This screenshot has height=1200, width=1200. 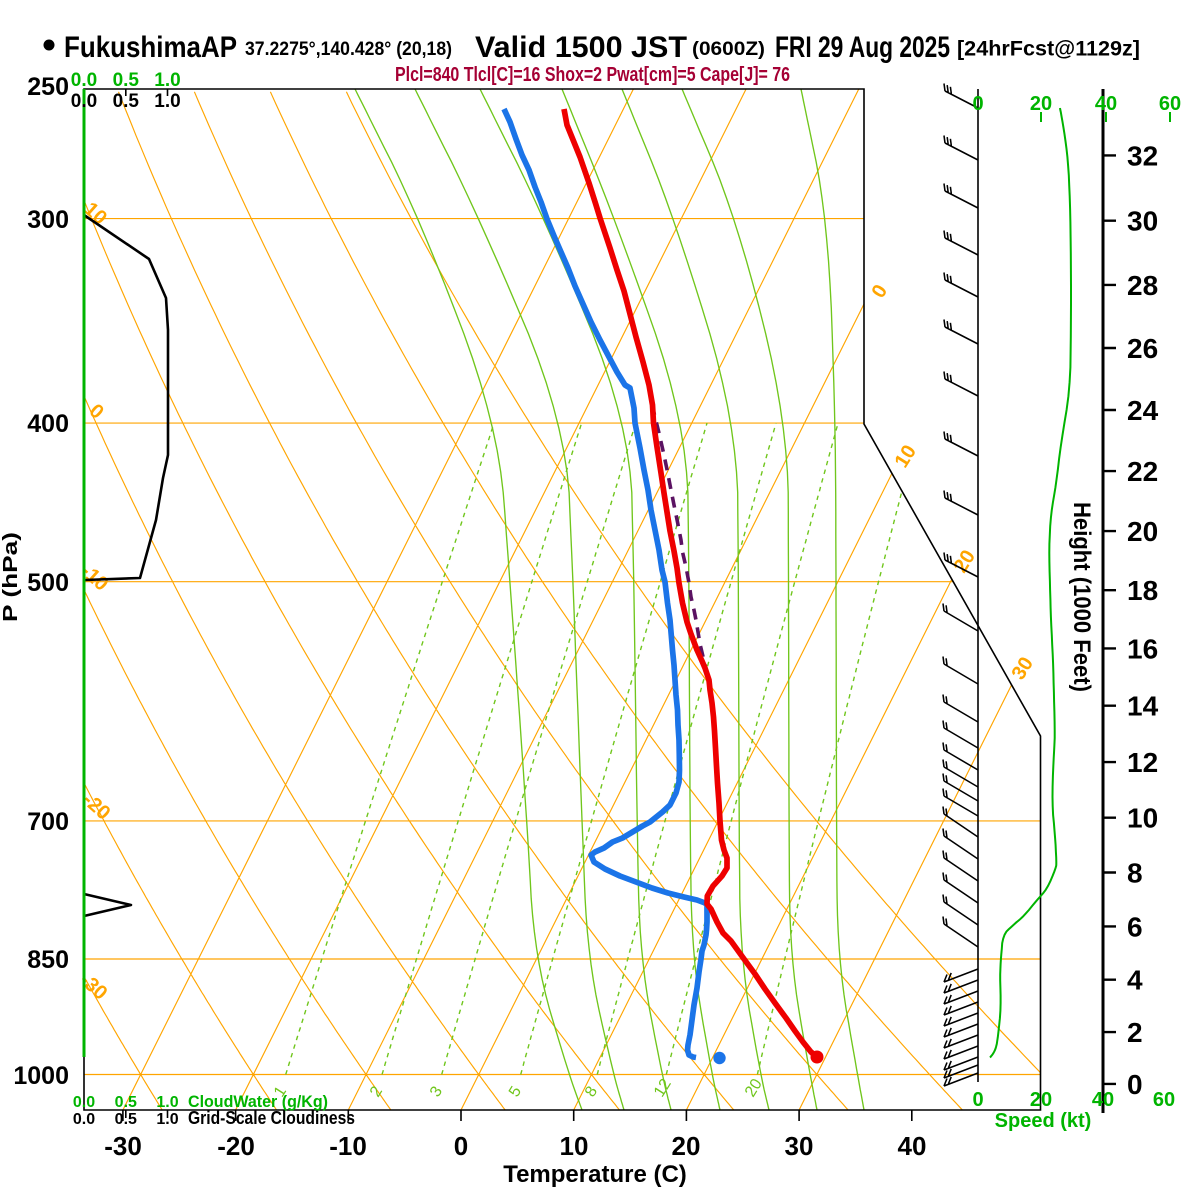 I want to click on svg-text: Height (1000 Feet), so click(x=1081, y=597).